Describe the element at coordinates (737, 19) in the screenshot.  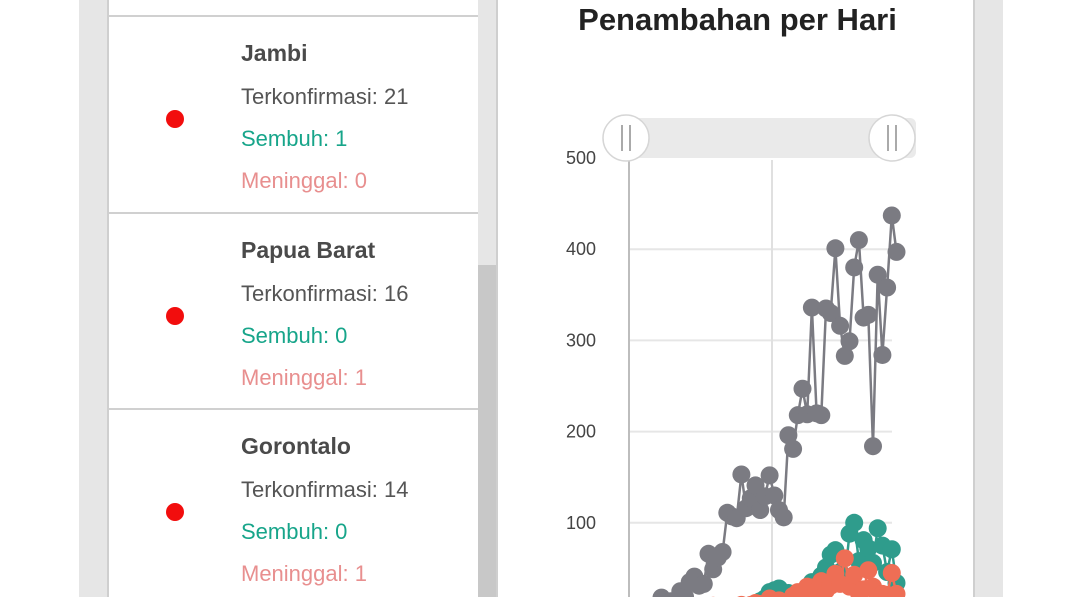
I see `chart-title: Penambahan per Hari` at that location.